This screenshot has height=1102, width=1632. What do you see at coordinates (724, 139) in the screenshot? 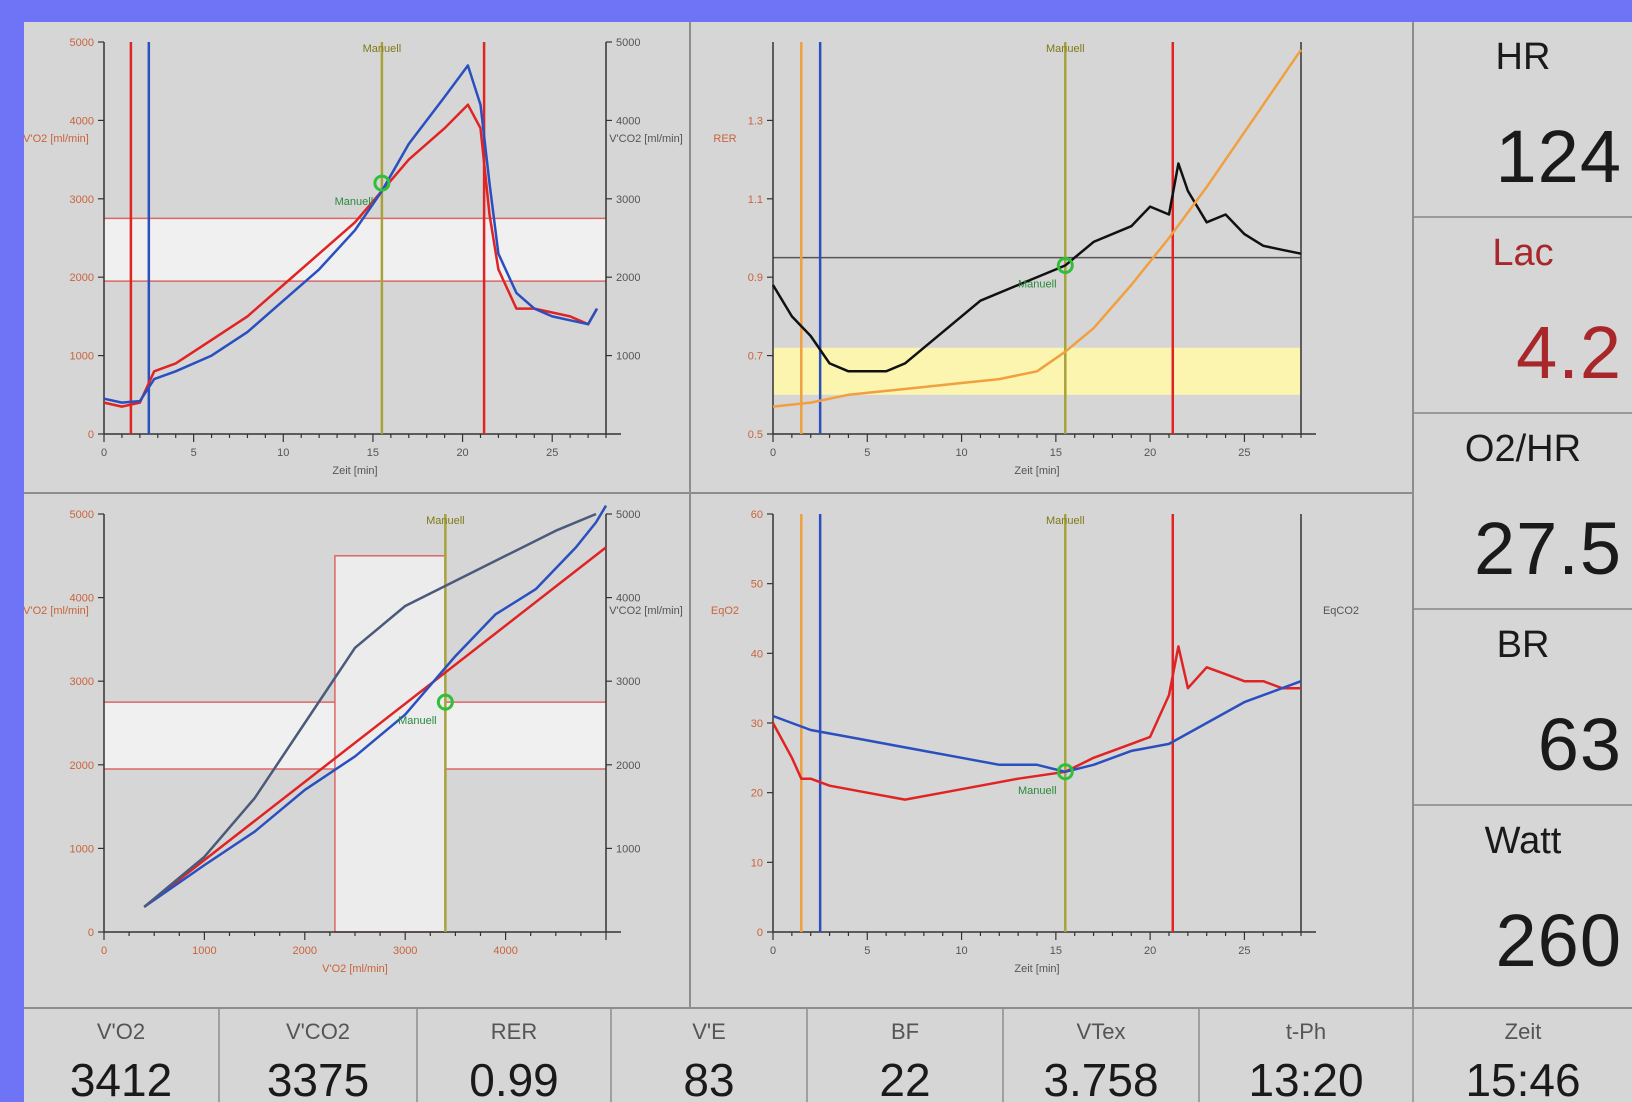
I see `y-axis-label: RER` at bounding box center [724, 139].